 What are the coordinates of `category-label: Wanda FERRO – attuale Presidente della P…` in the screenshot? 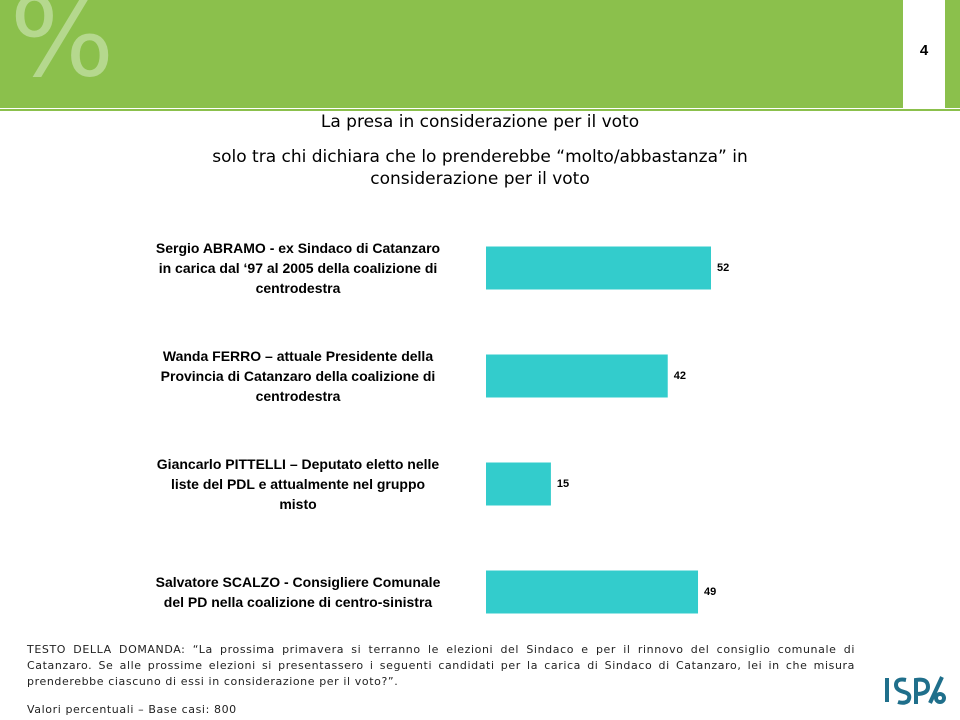 It's located at (298, 376).